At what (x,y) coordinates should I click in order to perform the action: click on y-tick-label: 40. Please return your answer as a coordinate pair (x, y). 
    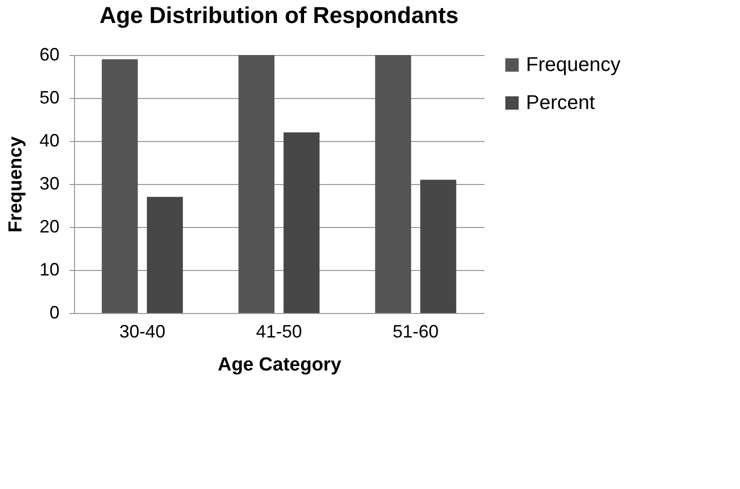
    Looking at the image, I should click on (49, 140).